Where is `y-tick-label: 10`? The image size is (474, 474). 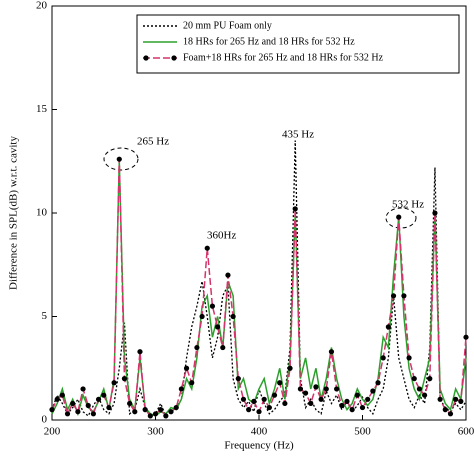
y-tick-label: 10 is located at coordinates (42, 213).